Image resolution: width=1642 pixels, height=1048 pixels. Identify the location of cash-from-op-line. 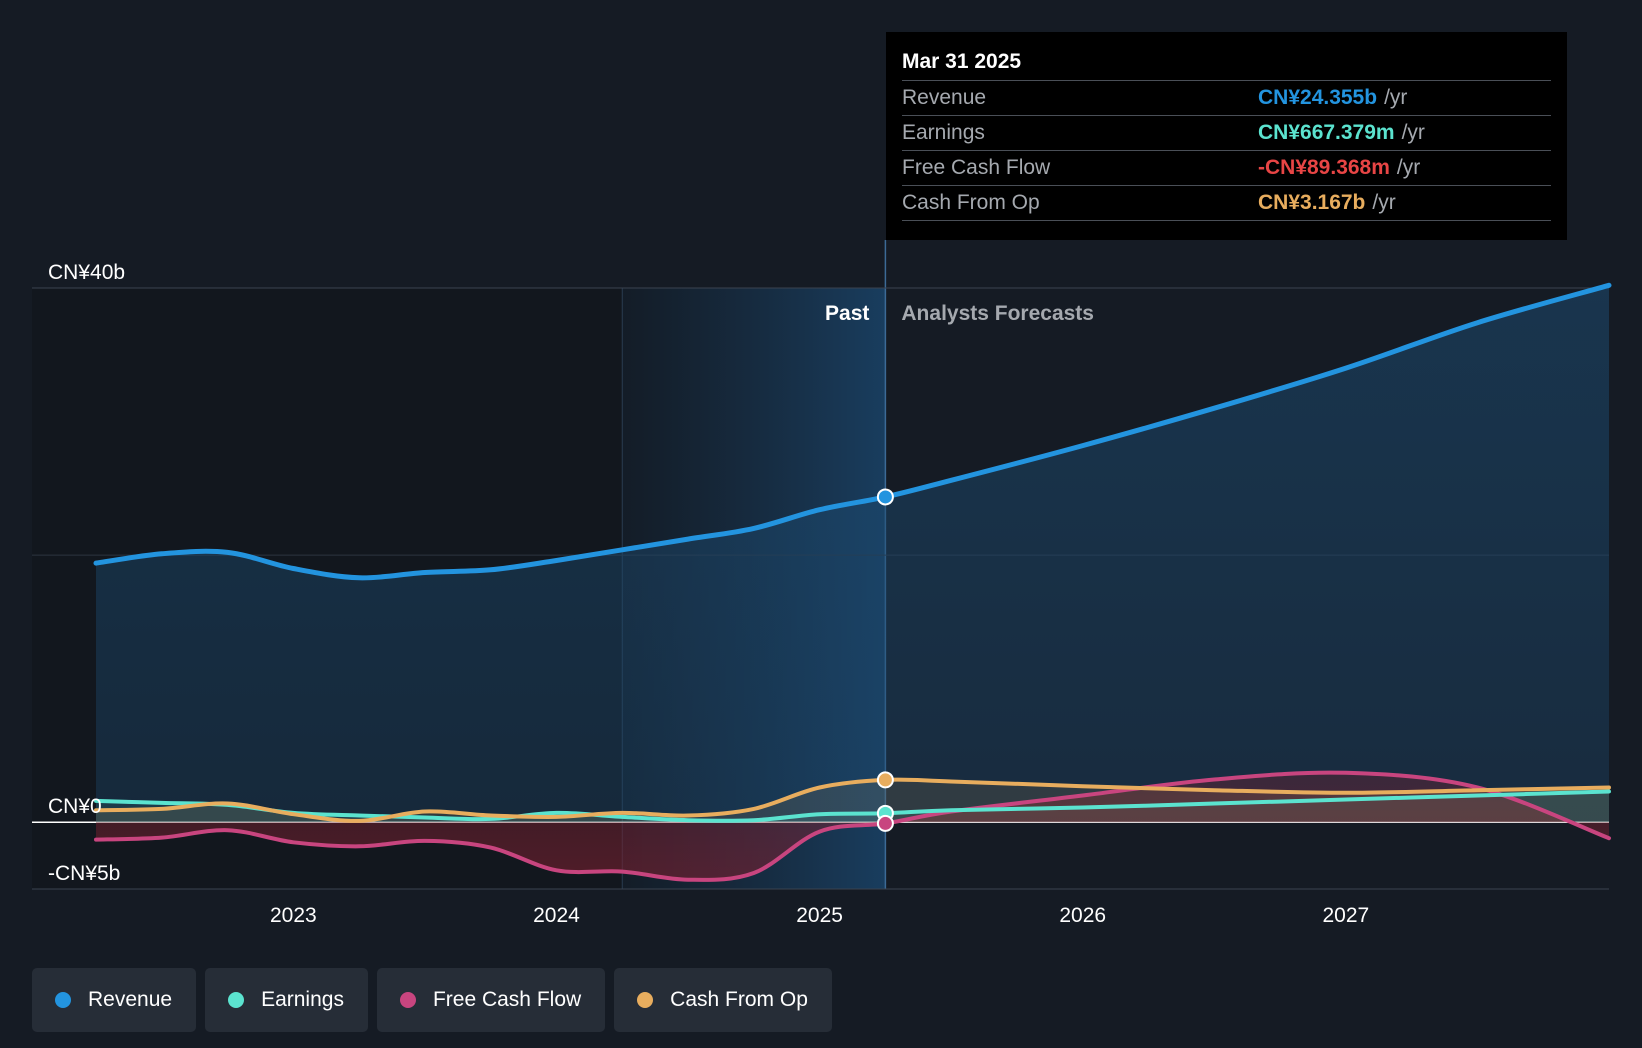
(852, 800).